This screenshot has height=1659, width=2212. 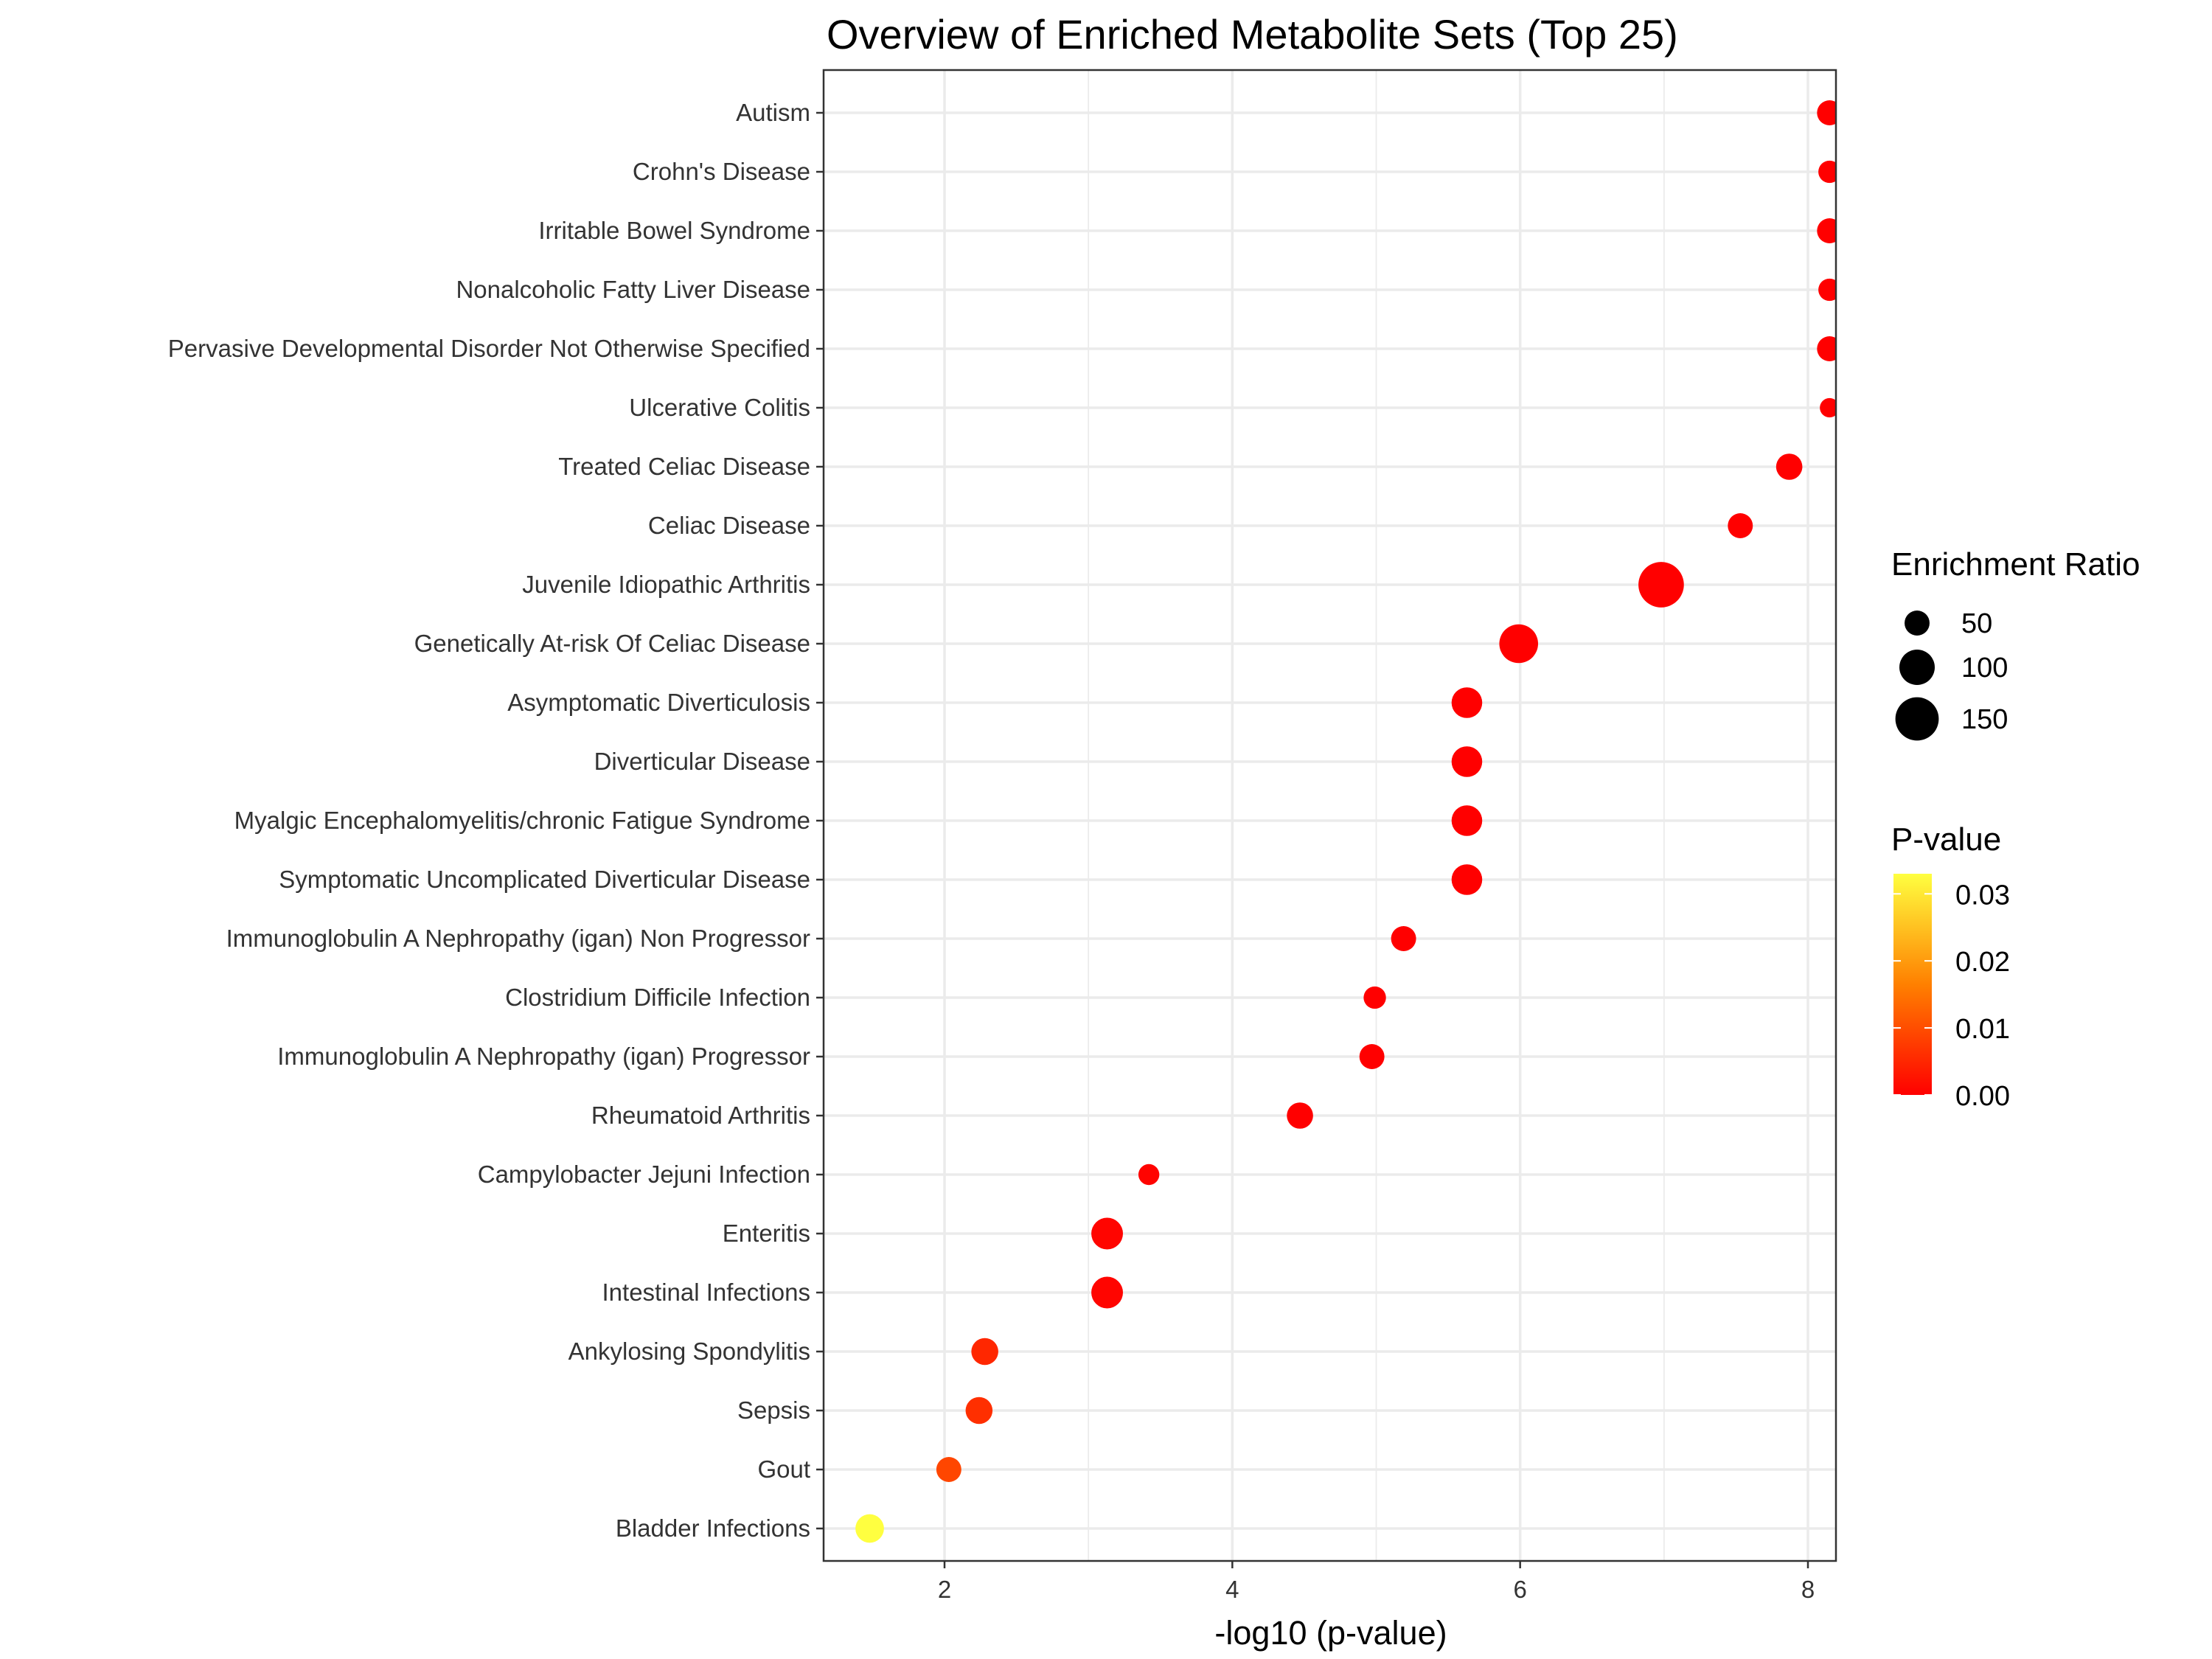 I want to click on y-tick-label: Celiac Disease, so click(x=729, y=525).